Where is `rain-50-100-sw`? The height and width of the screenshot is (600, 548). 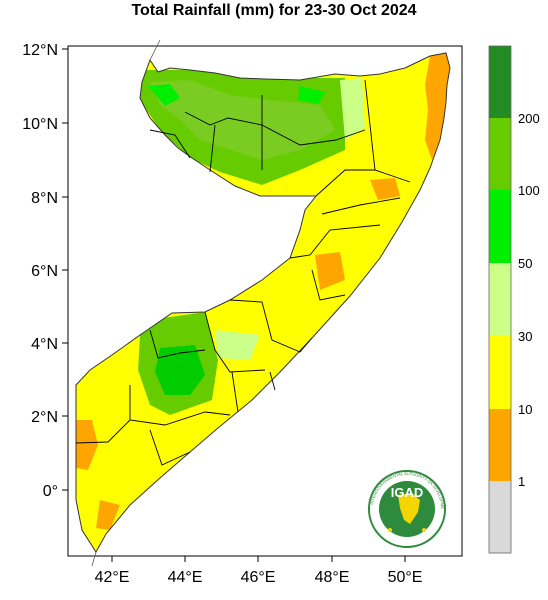 rain-50-100-sw is located at coordinates (180, 370).